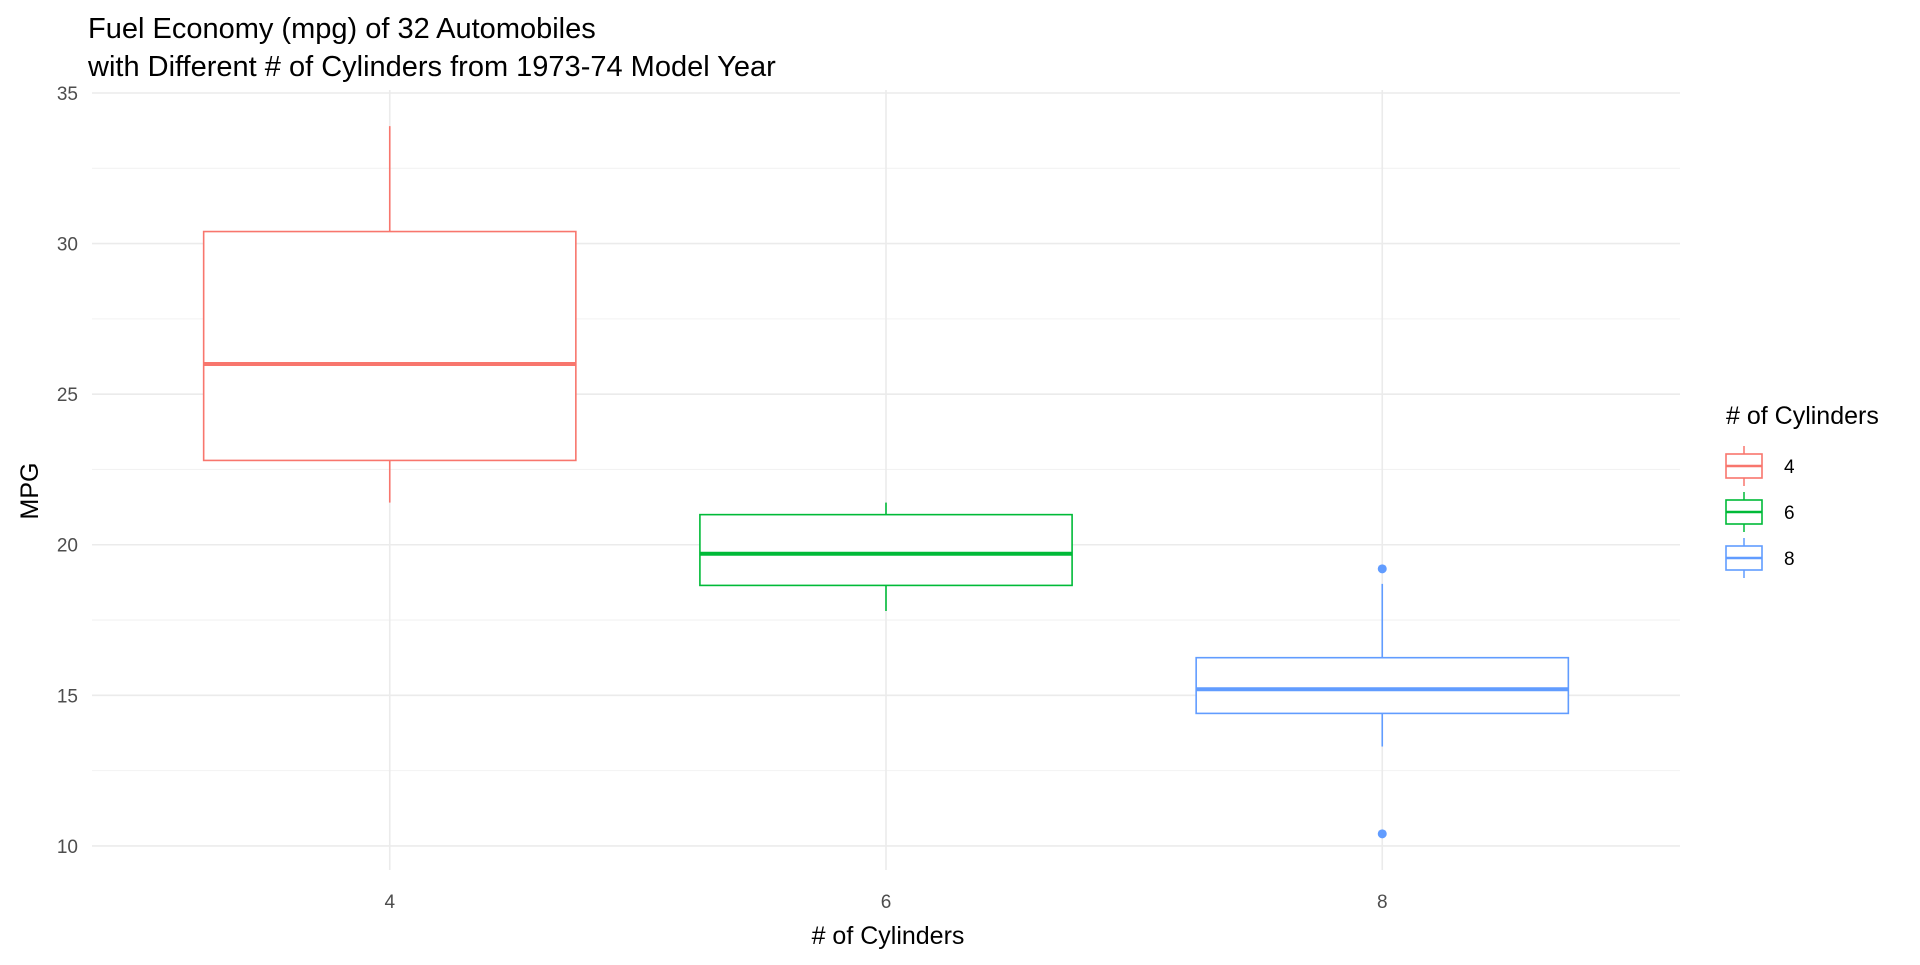 This screenshot has height=965, width=1920. I want to click on legend-entries: 4 6 8, so click(1760, 512).